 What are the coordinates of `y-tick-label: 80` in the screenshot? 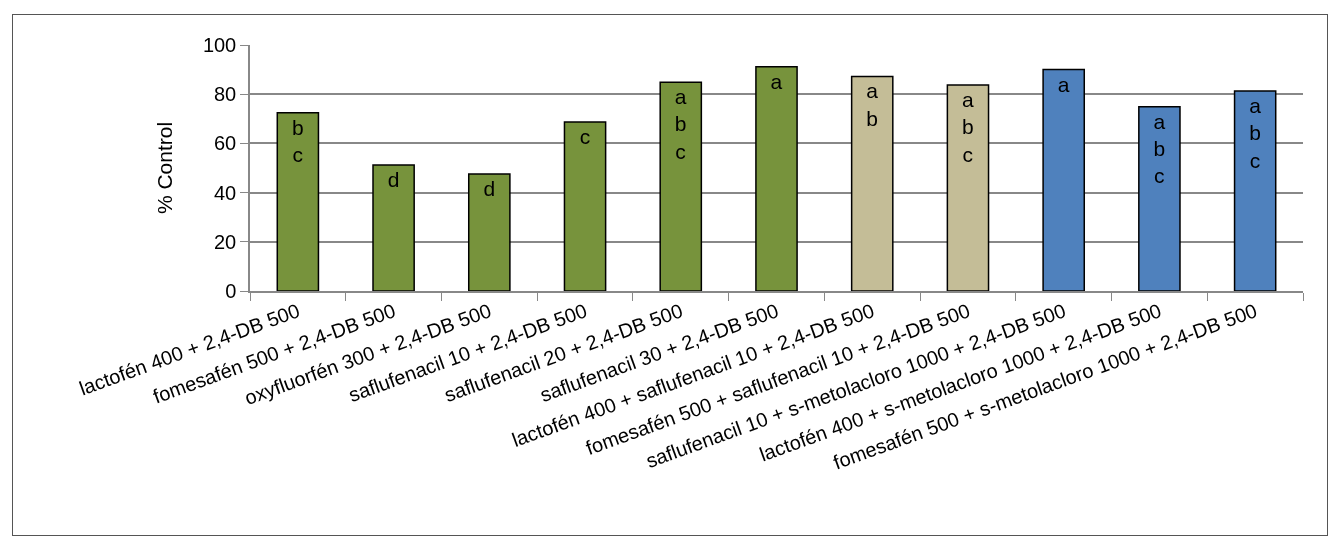 It's located at (225, 94).